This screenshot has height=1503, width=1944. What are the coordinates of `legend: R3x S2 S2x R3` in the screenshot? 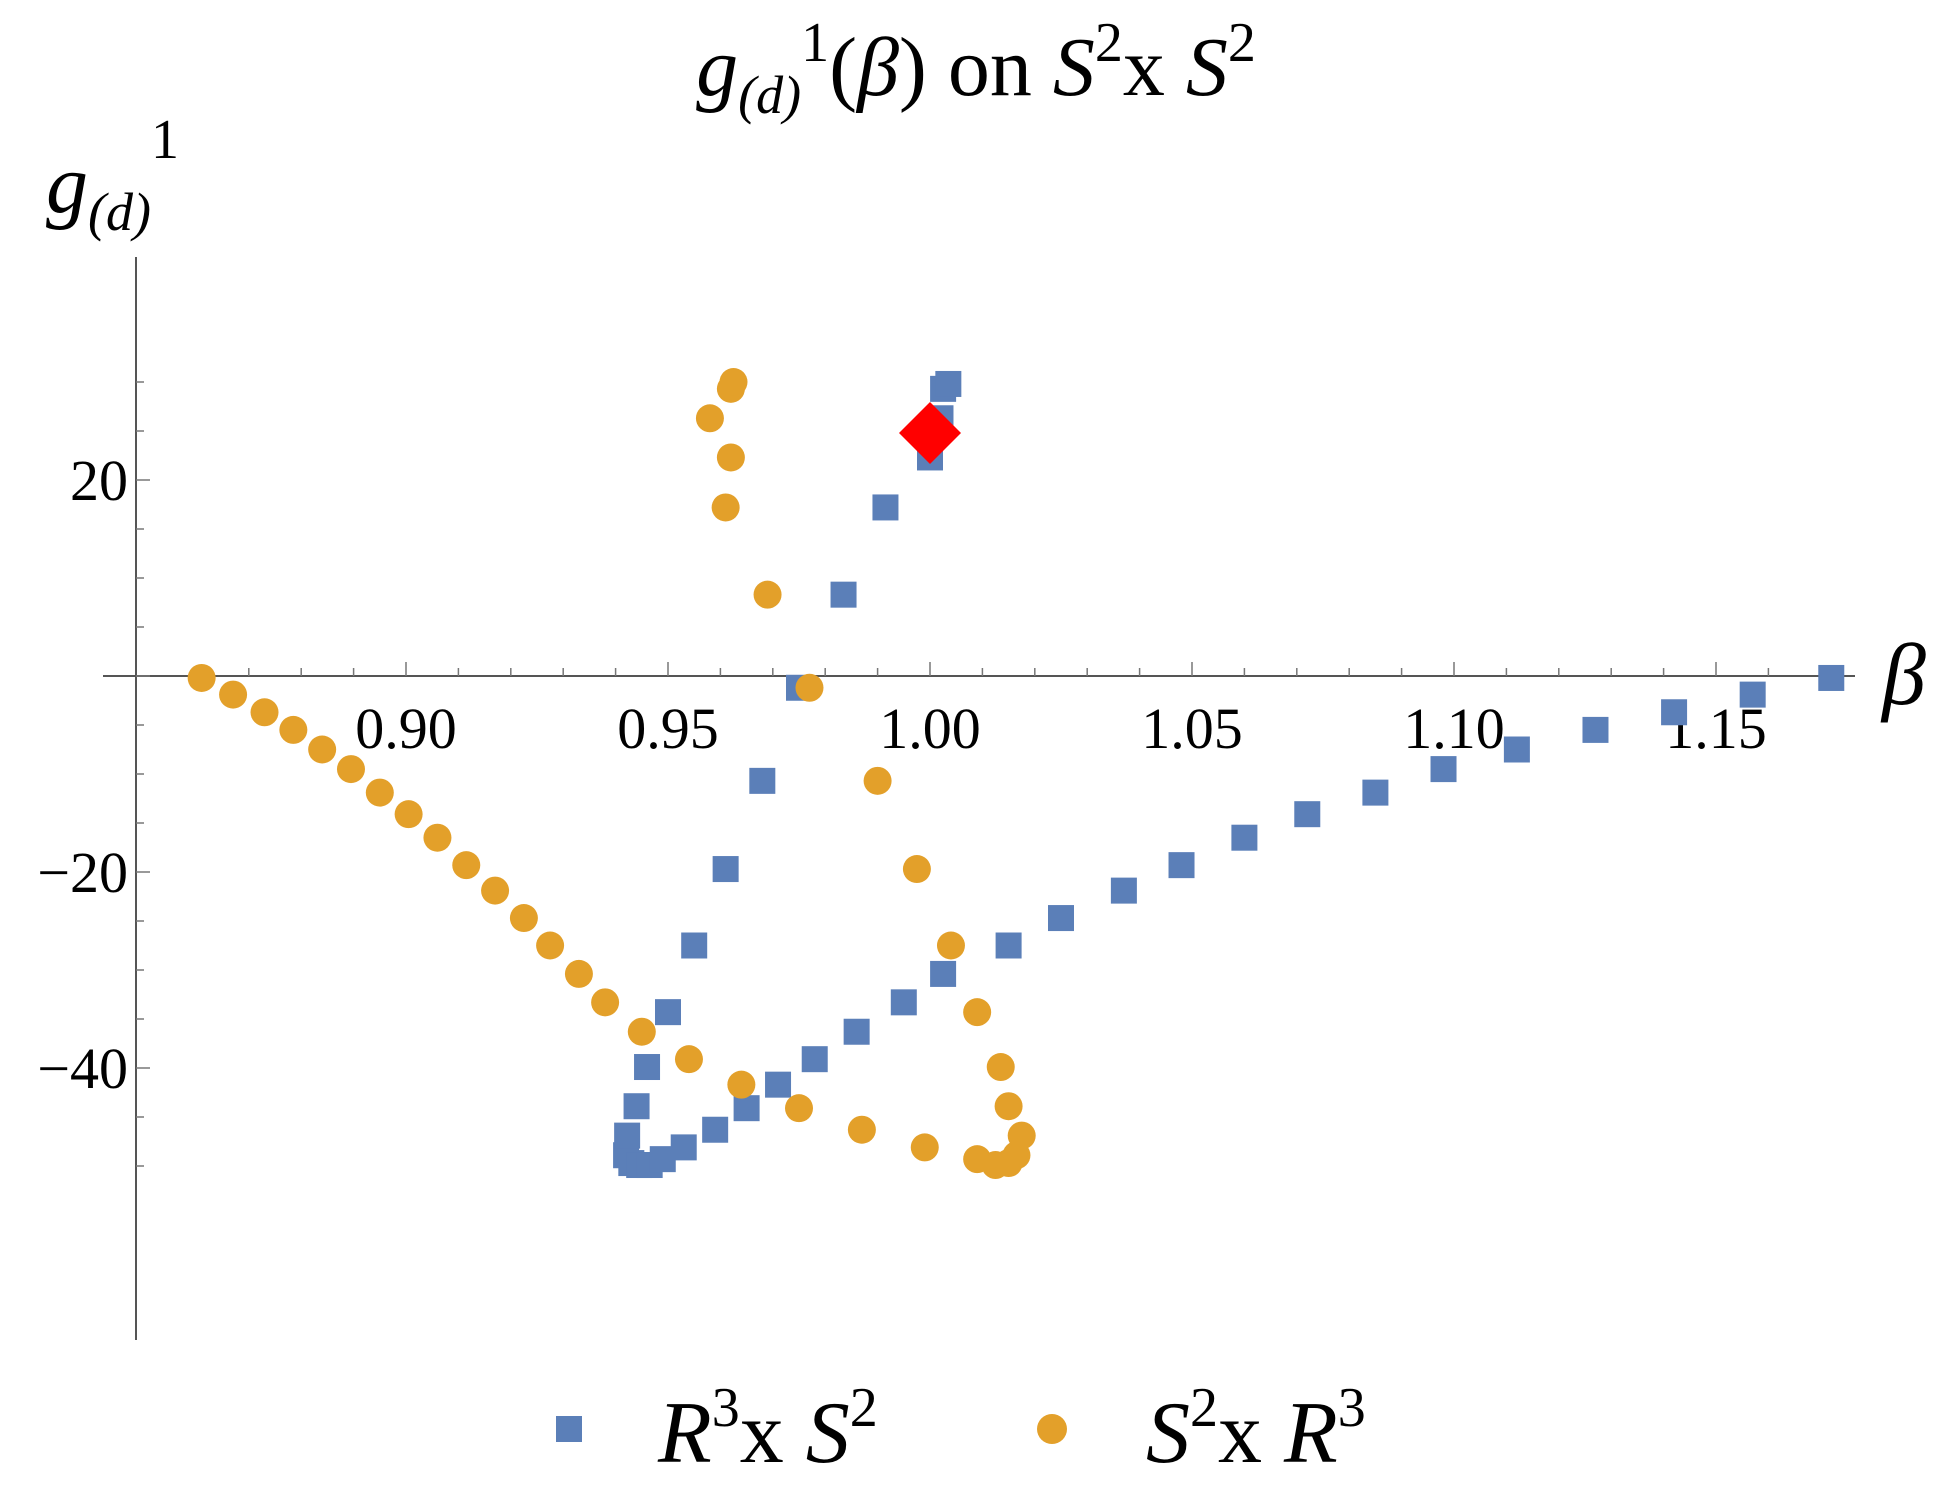 It's located at (961, 1429).